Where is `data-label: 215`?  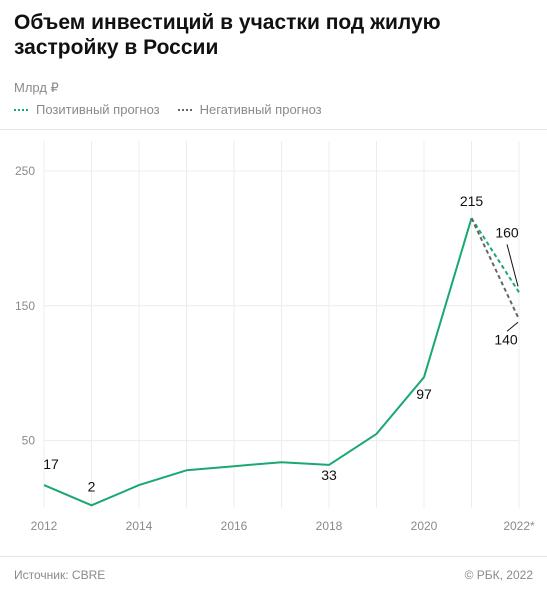
data-label: 215 is located at coordinates (472, 201).